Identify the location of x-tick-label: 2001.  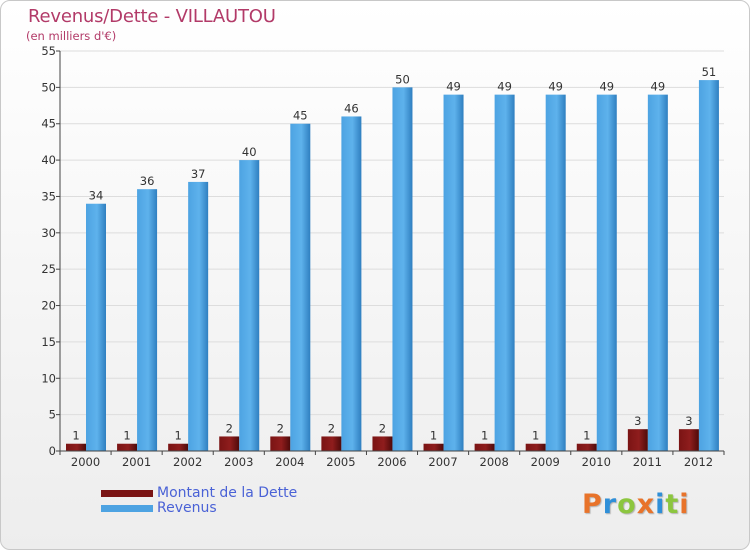
(136, 462).